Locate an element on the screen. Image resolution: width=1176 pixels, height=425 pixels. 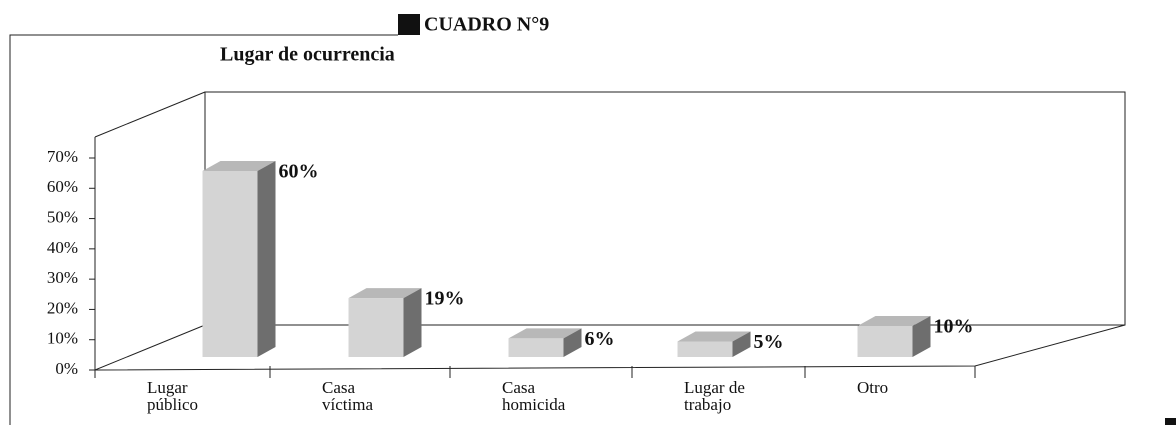
y-tick-label: 30% is located at coordinates (62, 277).